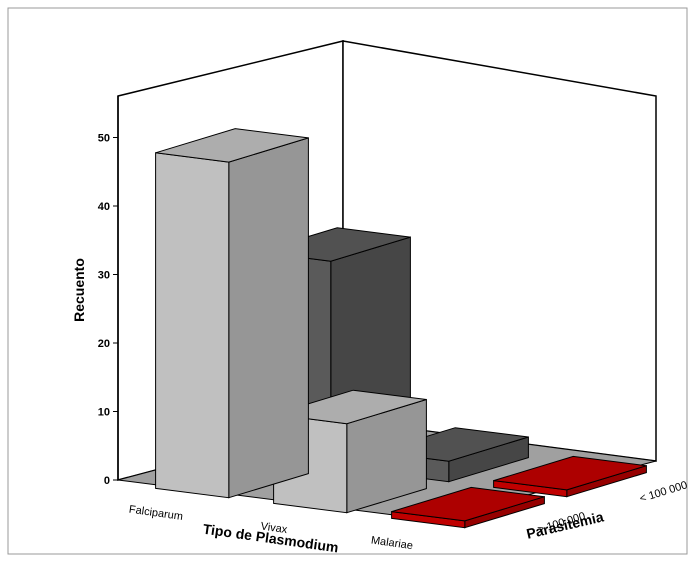 Image resolution: width=695 pixels, height=567 pixels. Describe the element at coordinates (104, 413) in the screenshot. I see `y-tick-label: 10` at that location.